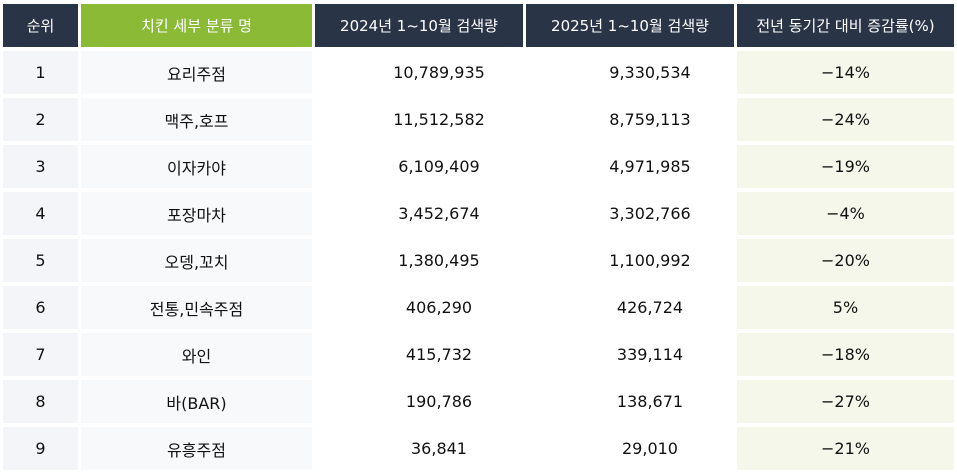  I want to click on volume-2025-value: 1,100,992, so click(650, 260).